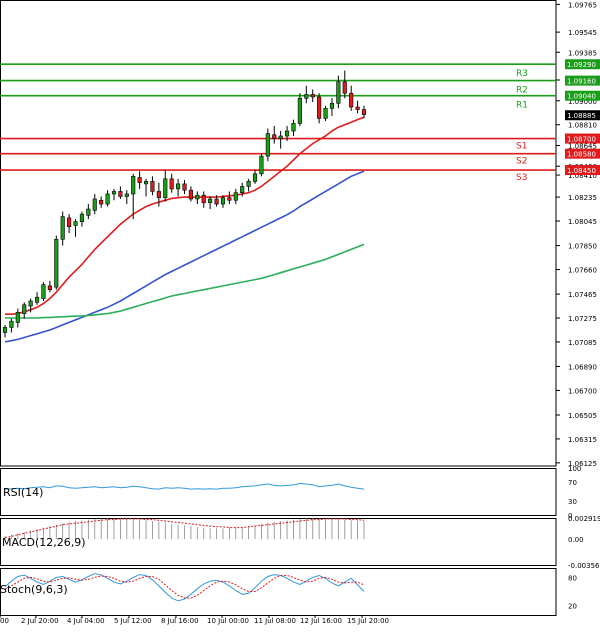 Image resolution: width=600 pixels, height=632 pixels. What do you see at coordinates (572, 607) in the screenshot?
I see `stoch-scale-label: 20` at bounding box center [572, 607].